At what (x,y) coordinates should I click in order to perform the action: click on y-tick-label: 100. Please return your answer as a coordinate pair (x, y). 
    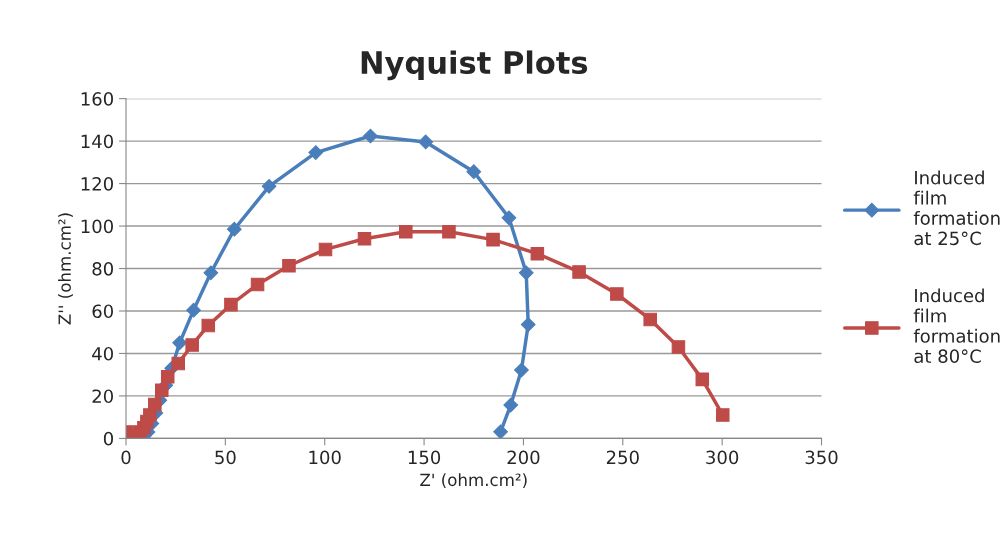
    Looking at the image, I should click on (97, 226).